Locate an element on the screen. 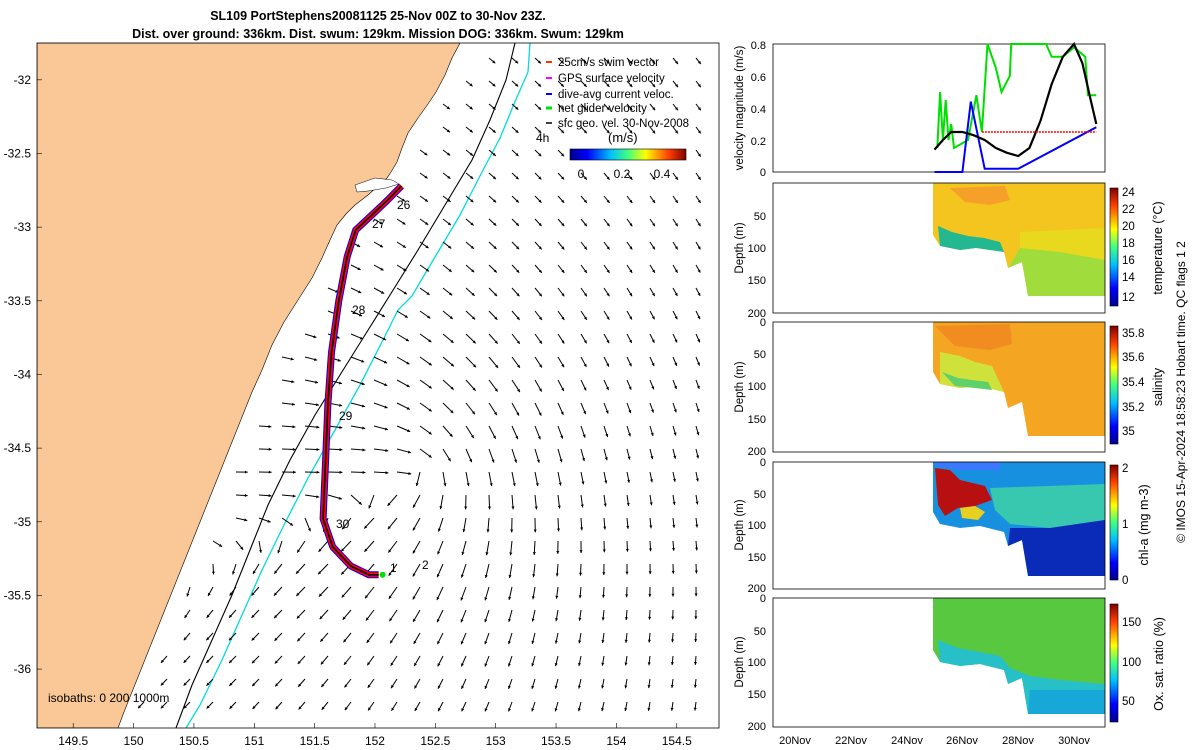 The image size is (1200, 750). velocity-y-label: velocity magnitude (m/s) is located at coordinates (740, 108).